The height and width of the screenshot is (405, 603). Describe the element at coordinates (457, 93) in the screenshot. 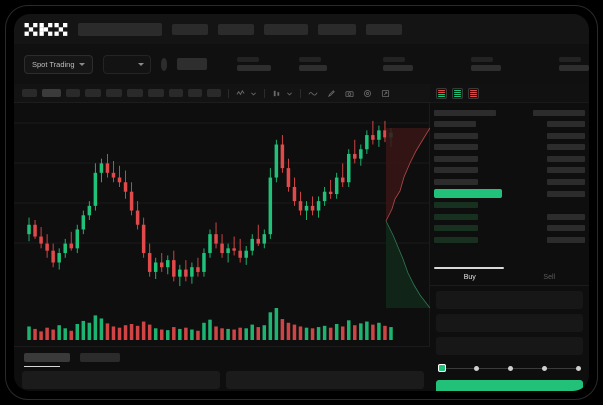

I see `book-mode-bids-icon` at that location.